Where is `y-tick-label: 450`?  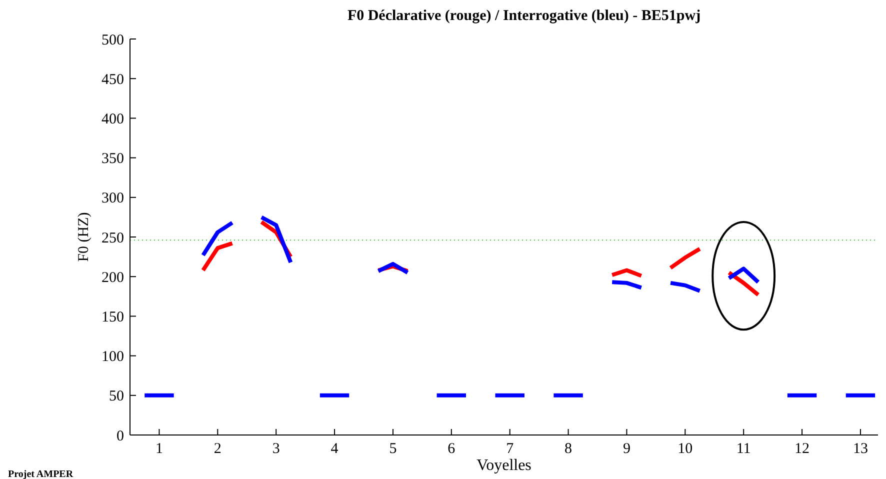 y-tick-label: 450 is located at coordinates (113, 80).